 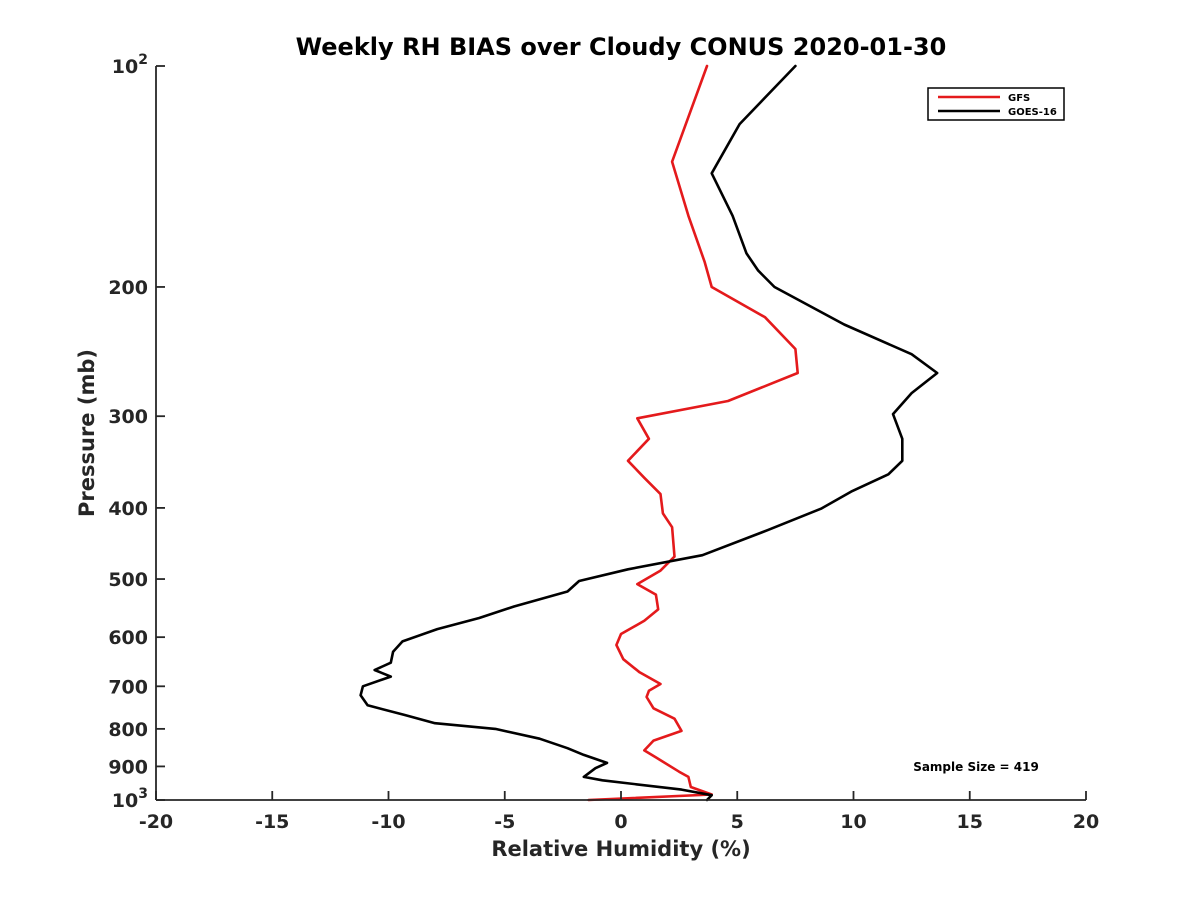 I want to click on x-tick-label: 15, so click(x=970, y=822).